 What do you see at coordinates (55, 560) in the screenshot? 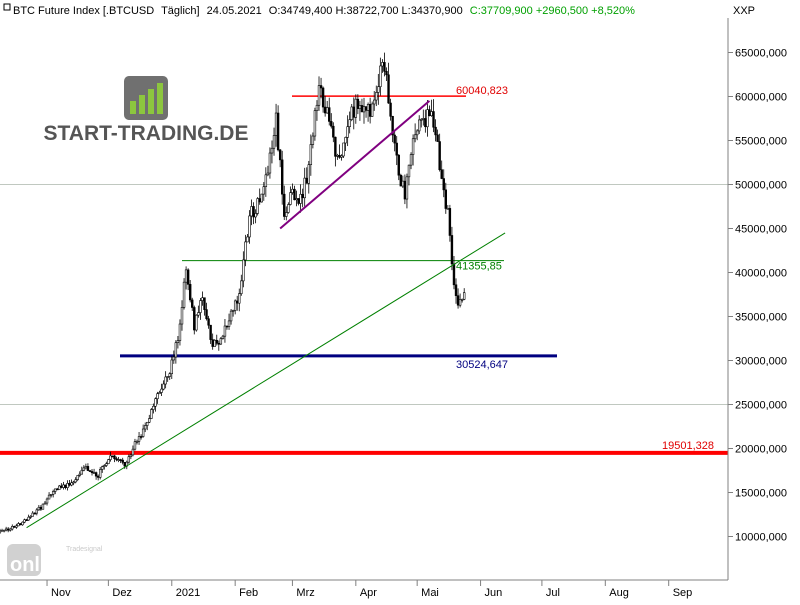
I see `tradesignal-online-logo: Tradesignal online` at bounding box center [55, 560].